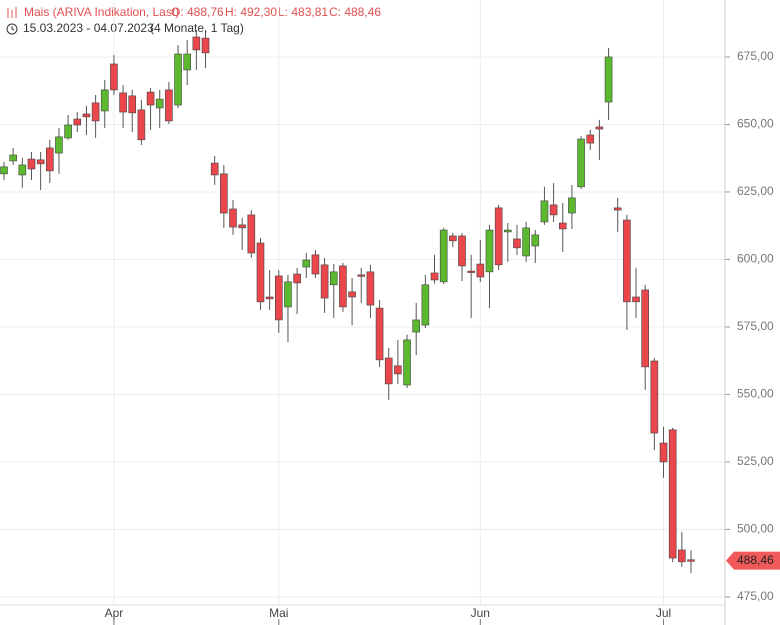 The height and width of the screenshot is (625, 780). Describe the element at coordinates (755, 394) in the screenshot. I see `y-tick-label: 550,00` at that location.